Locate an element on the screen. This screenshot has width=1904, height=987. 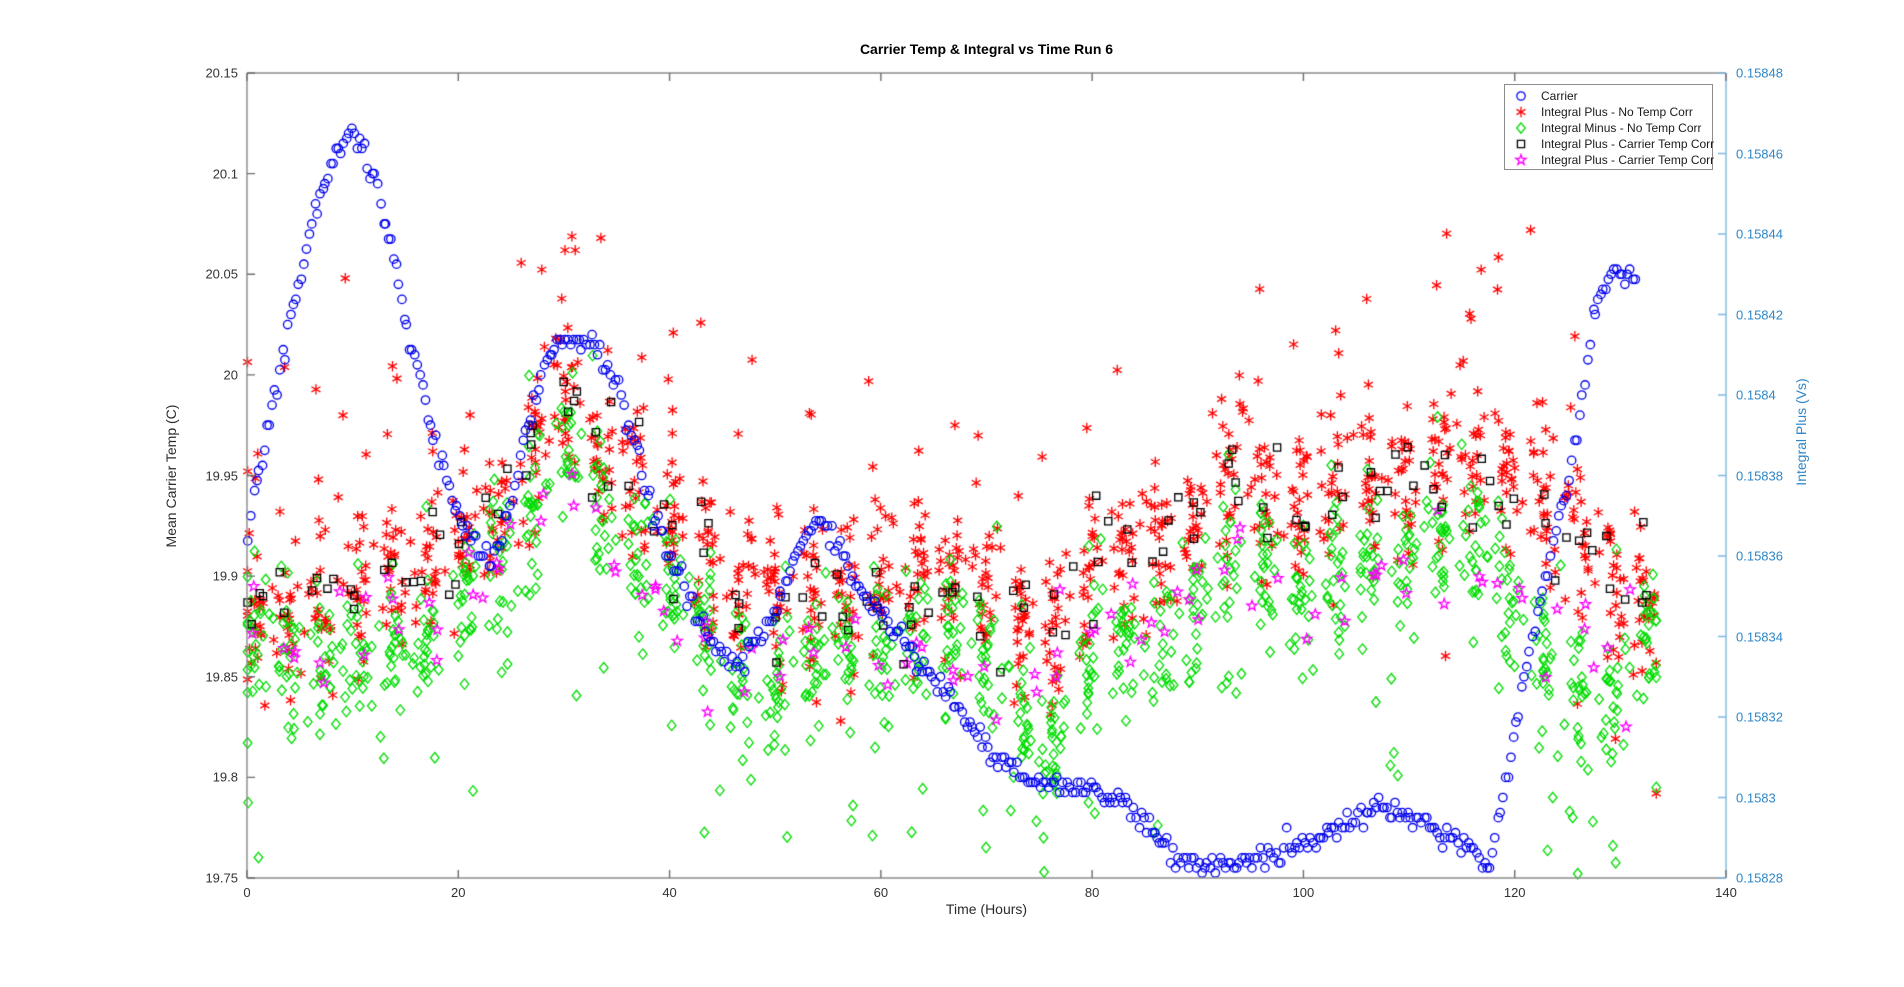
legend-item-label: Integral Plus - No Temp Corr is located at coordinates (1617, 112).